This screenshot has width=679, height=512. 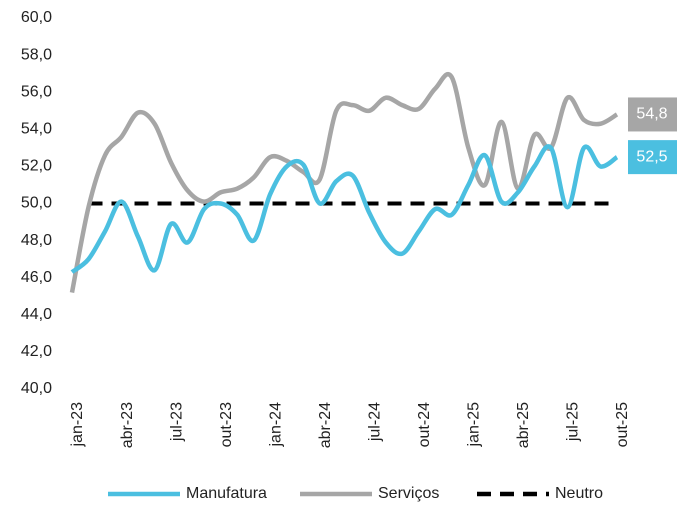 I want to click on x-tick-label: out-24, so click(x=424, y=424).